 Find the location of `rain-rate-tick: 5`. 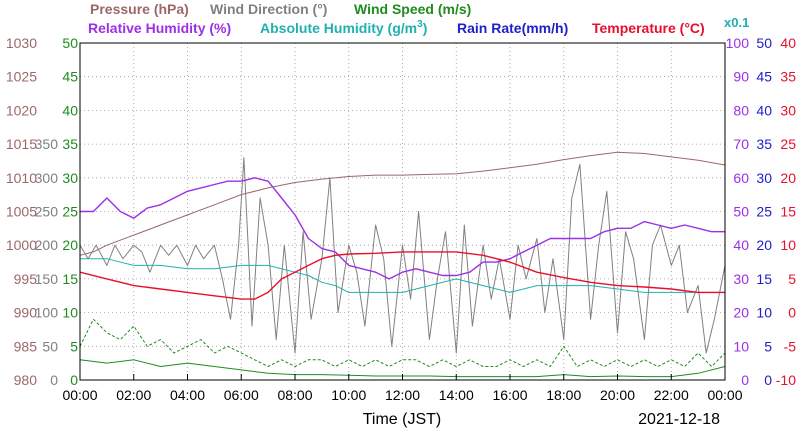

rain-rate-tick: 5 is located at coordinates (768, 346).